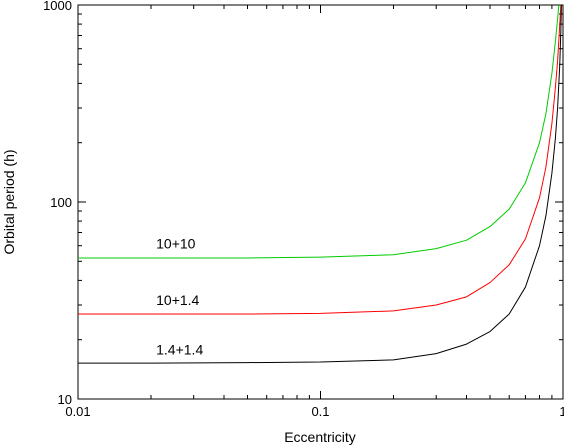 Image resolution: width=564 pixels, height=447 pixels. I want to click on y-tick-label: 10, so click(65, 399).